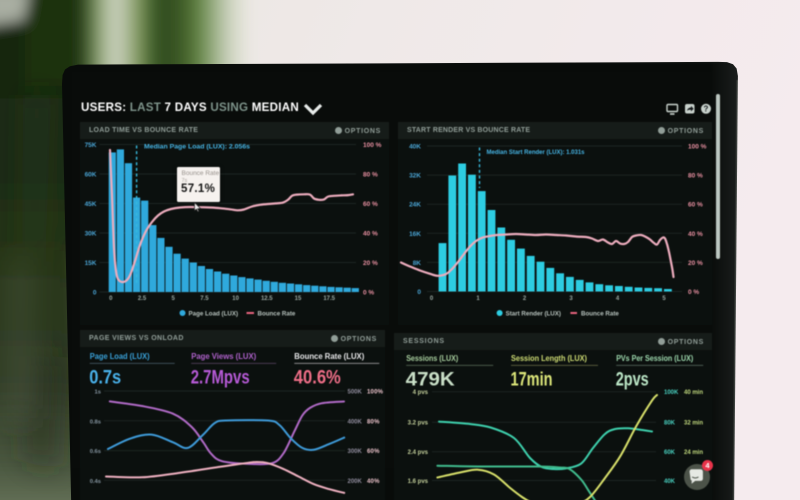 This screenshot has width=800, height=500. Describe the element at coordinates (632, 380) in the screenshot. I see `svg-text: 2pvs` at that location.